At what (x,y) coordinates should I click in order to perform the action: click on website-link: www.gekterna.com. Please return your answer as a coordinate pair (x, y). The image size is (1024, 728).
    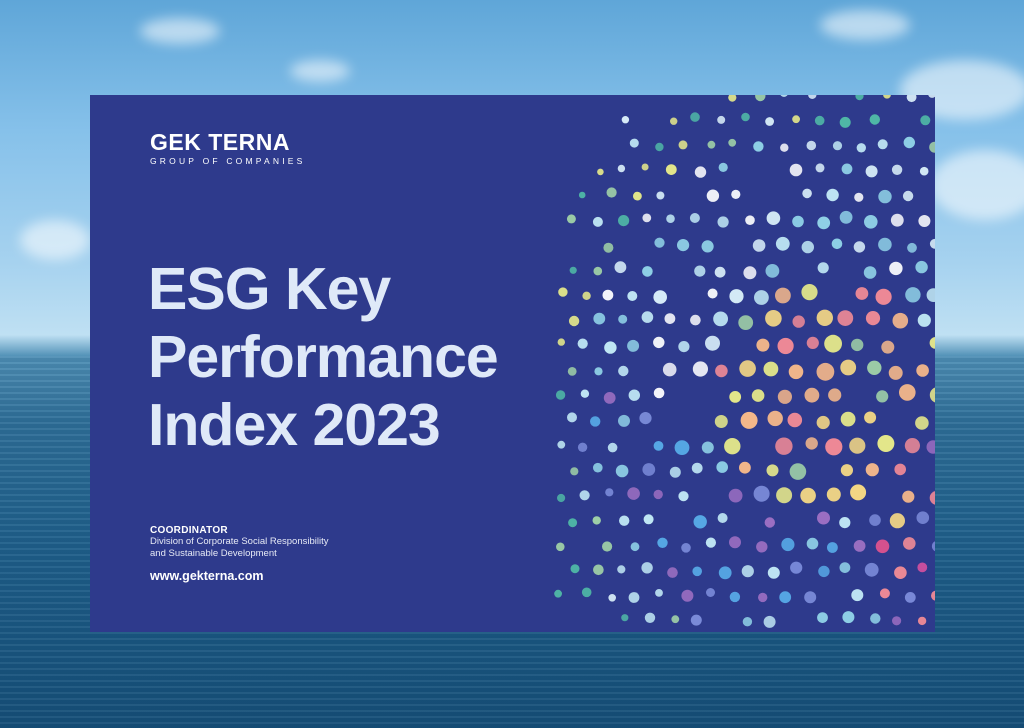
    Looking at the image, I should click on (207, 576).